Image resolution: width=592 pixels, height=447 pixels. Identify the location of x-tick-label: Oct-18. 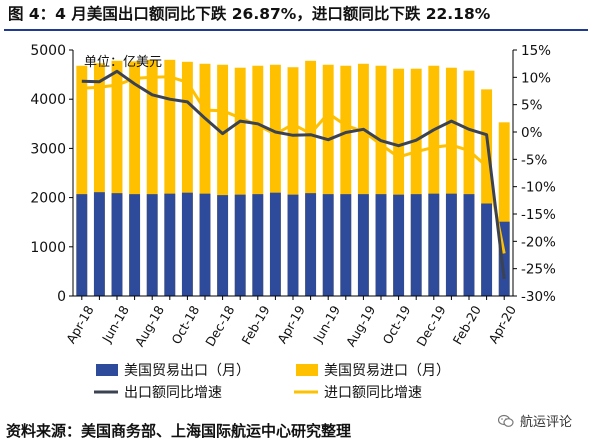
(185, 325).